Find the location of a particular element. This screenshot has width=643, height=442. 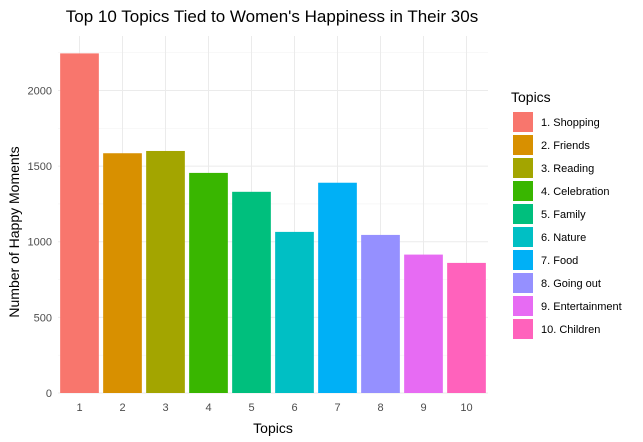

legend-label-5: 5. Family is located at coordinates (563, 215).